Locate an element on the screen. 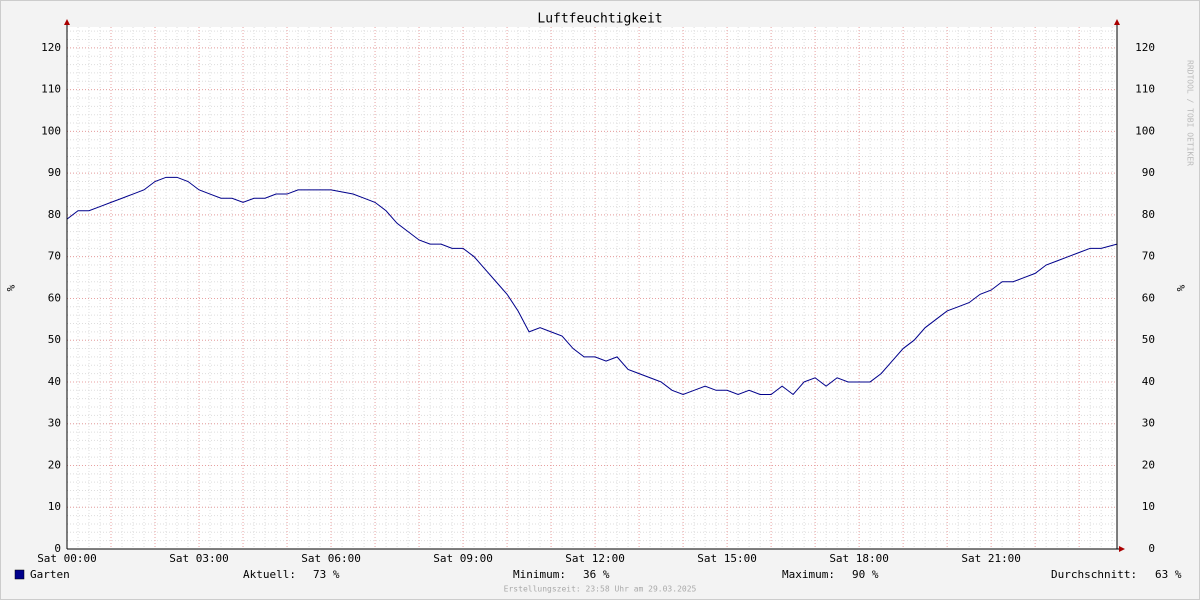 The height and width of the screenshot is (600, 1200). y-tick-label: 80 is located at coordinates (54, 214).